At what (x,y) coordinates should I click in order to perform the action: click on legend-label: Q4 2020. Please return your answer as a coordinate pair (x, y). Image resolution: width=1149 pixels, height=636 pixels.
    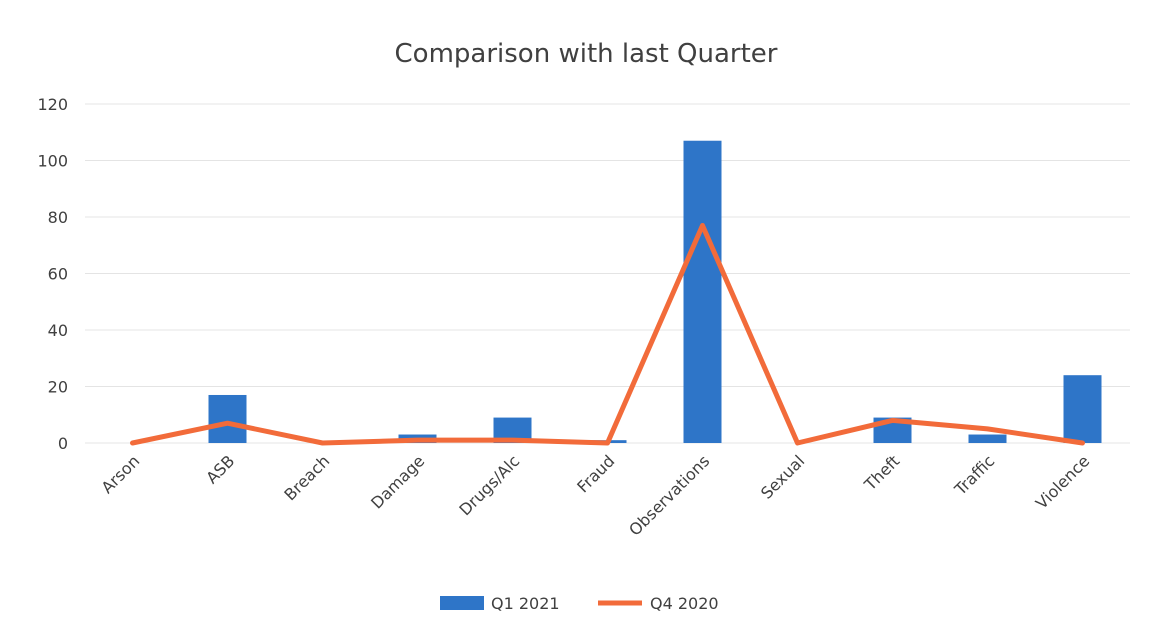
    Looking at the image, I should click on (684, 603).